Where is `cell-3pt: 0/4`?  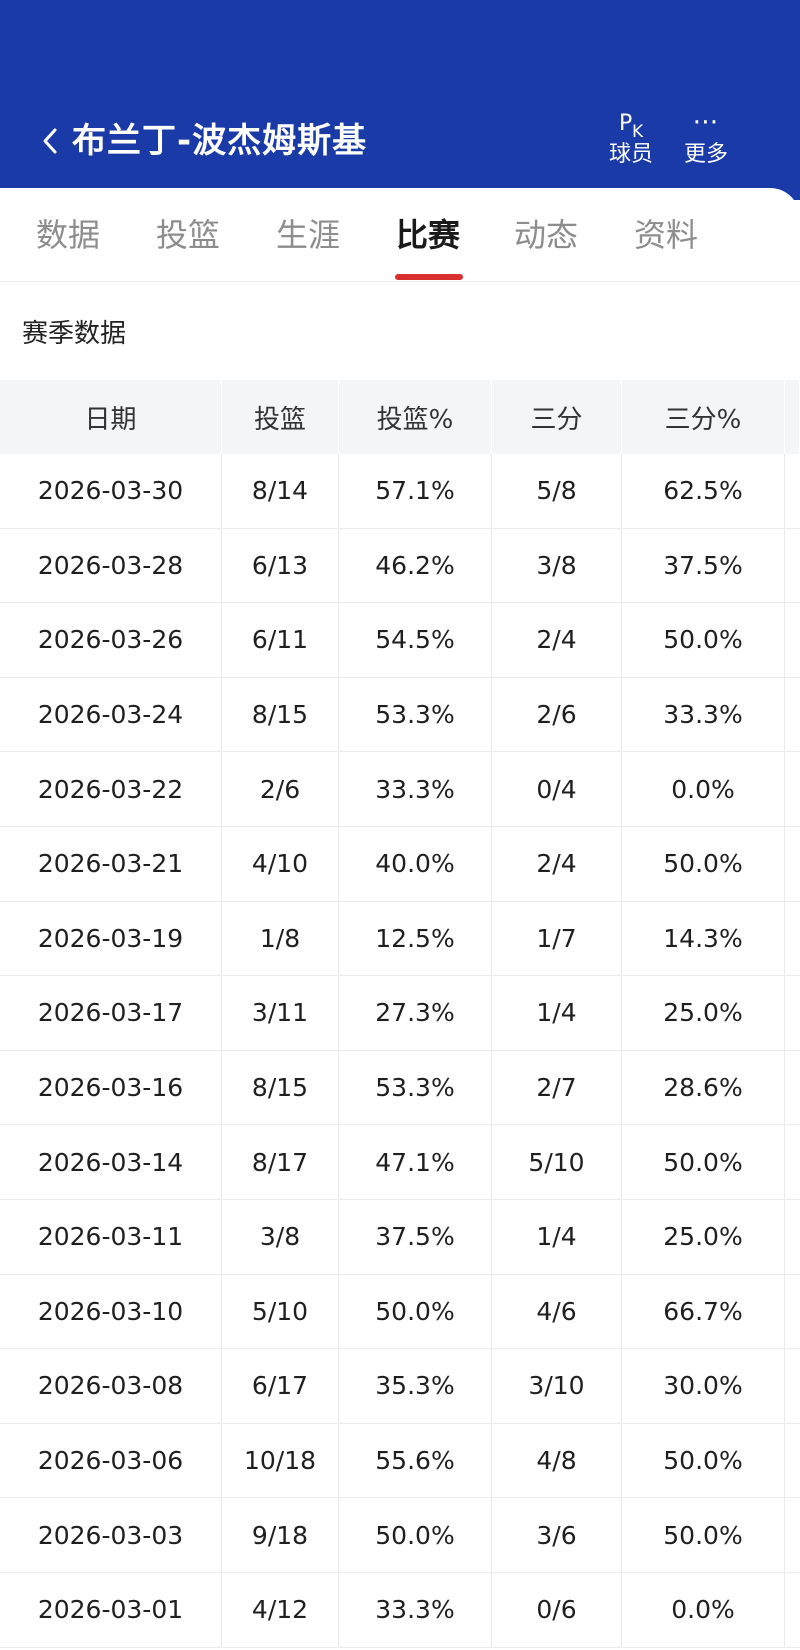 cell-3pt: 0/4 is located at coordinates (557, 789).